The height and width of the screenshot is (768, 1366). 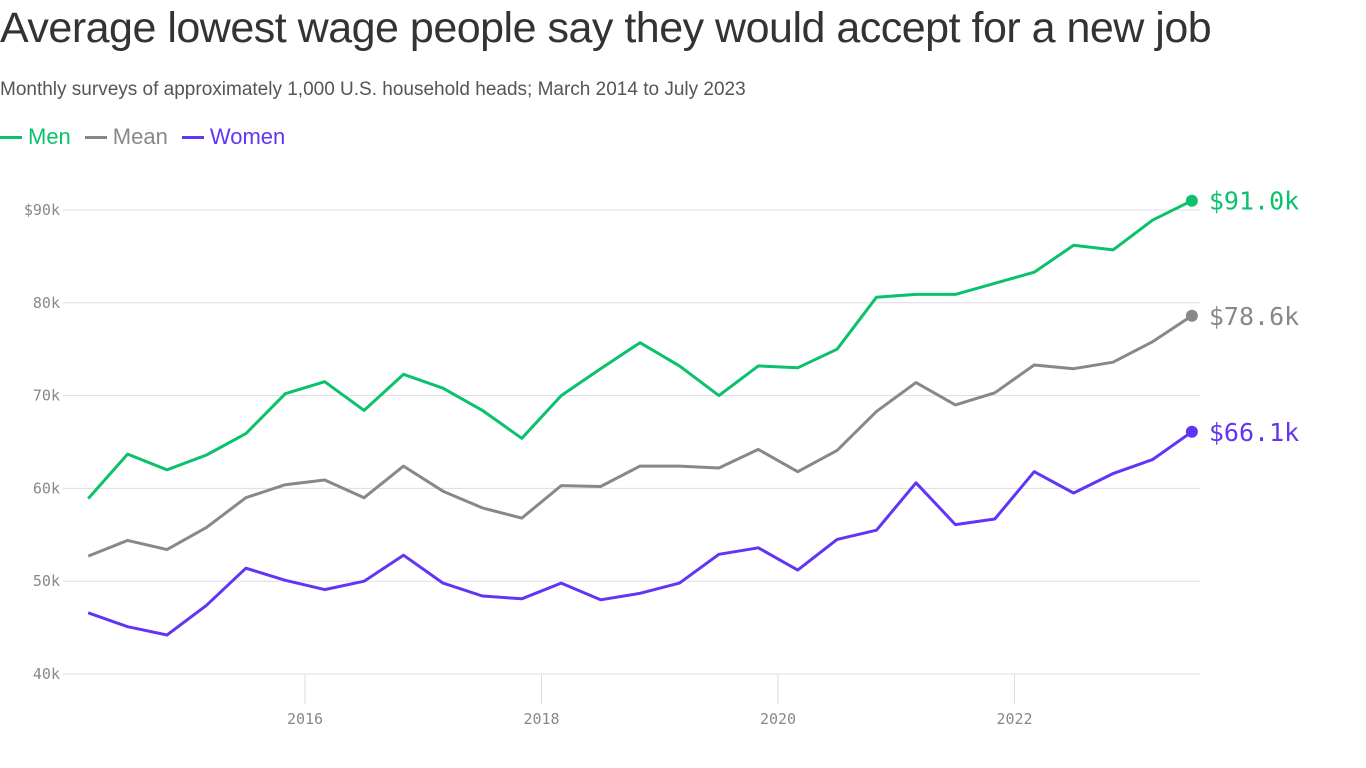 What do you see at coordinates (1191, 431) in the screenshot?
I see `end-point-women` at bounding box center [1191, 431].